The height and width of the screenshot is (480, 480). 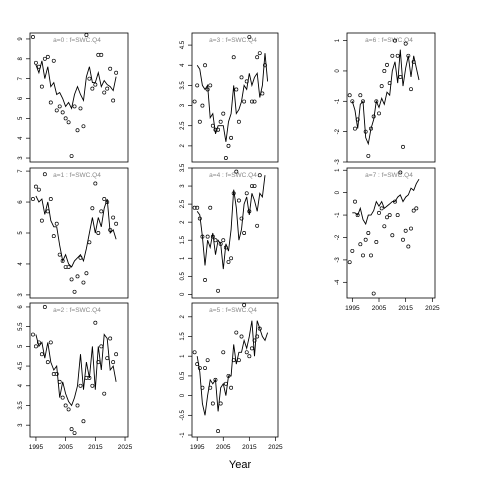 What do you see at coordinates (21, 307) in the screenshot?
I see `y-tick-label: 6` at bounding box center [21, 307].